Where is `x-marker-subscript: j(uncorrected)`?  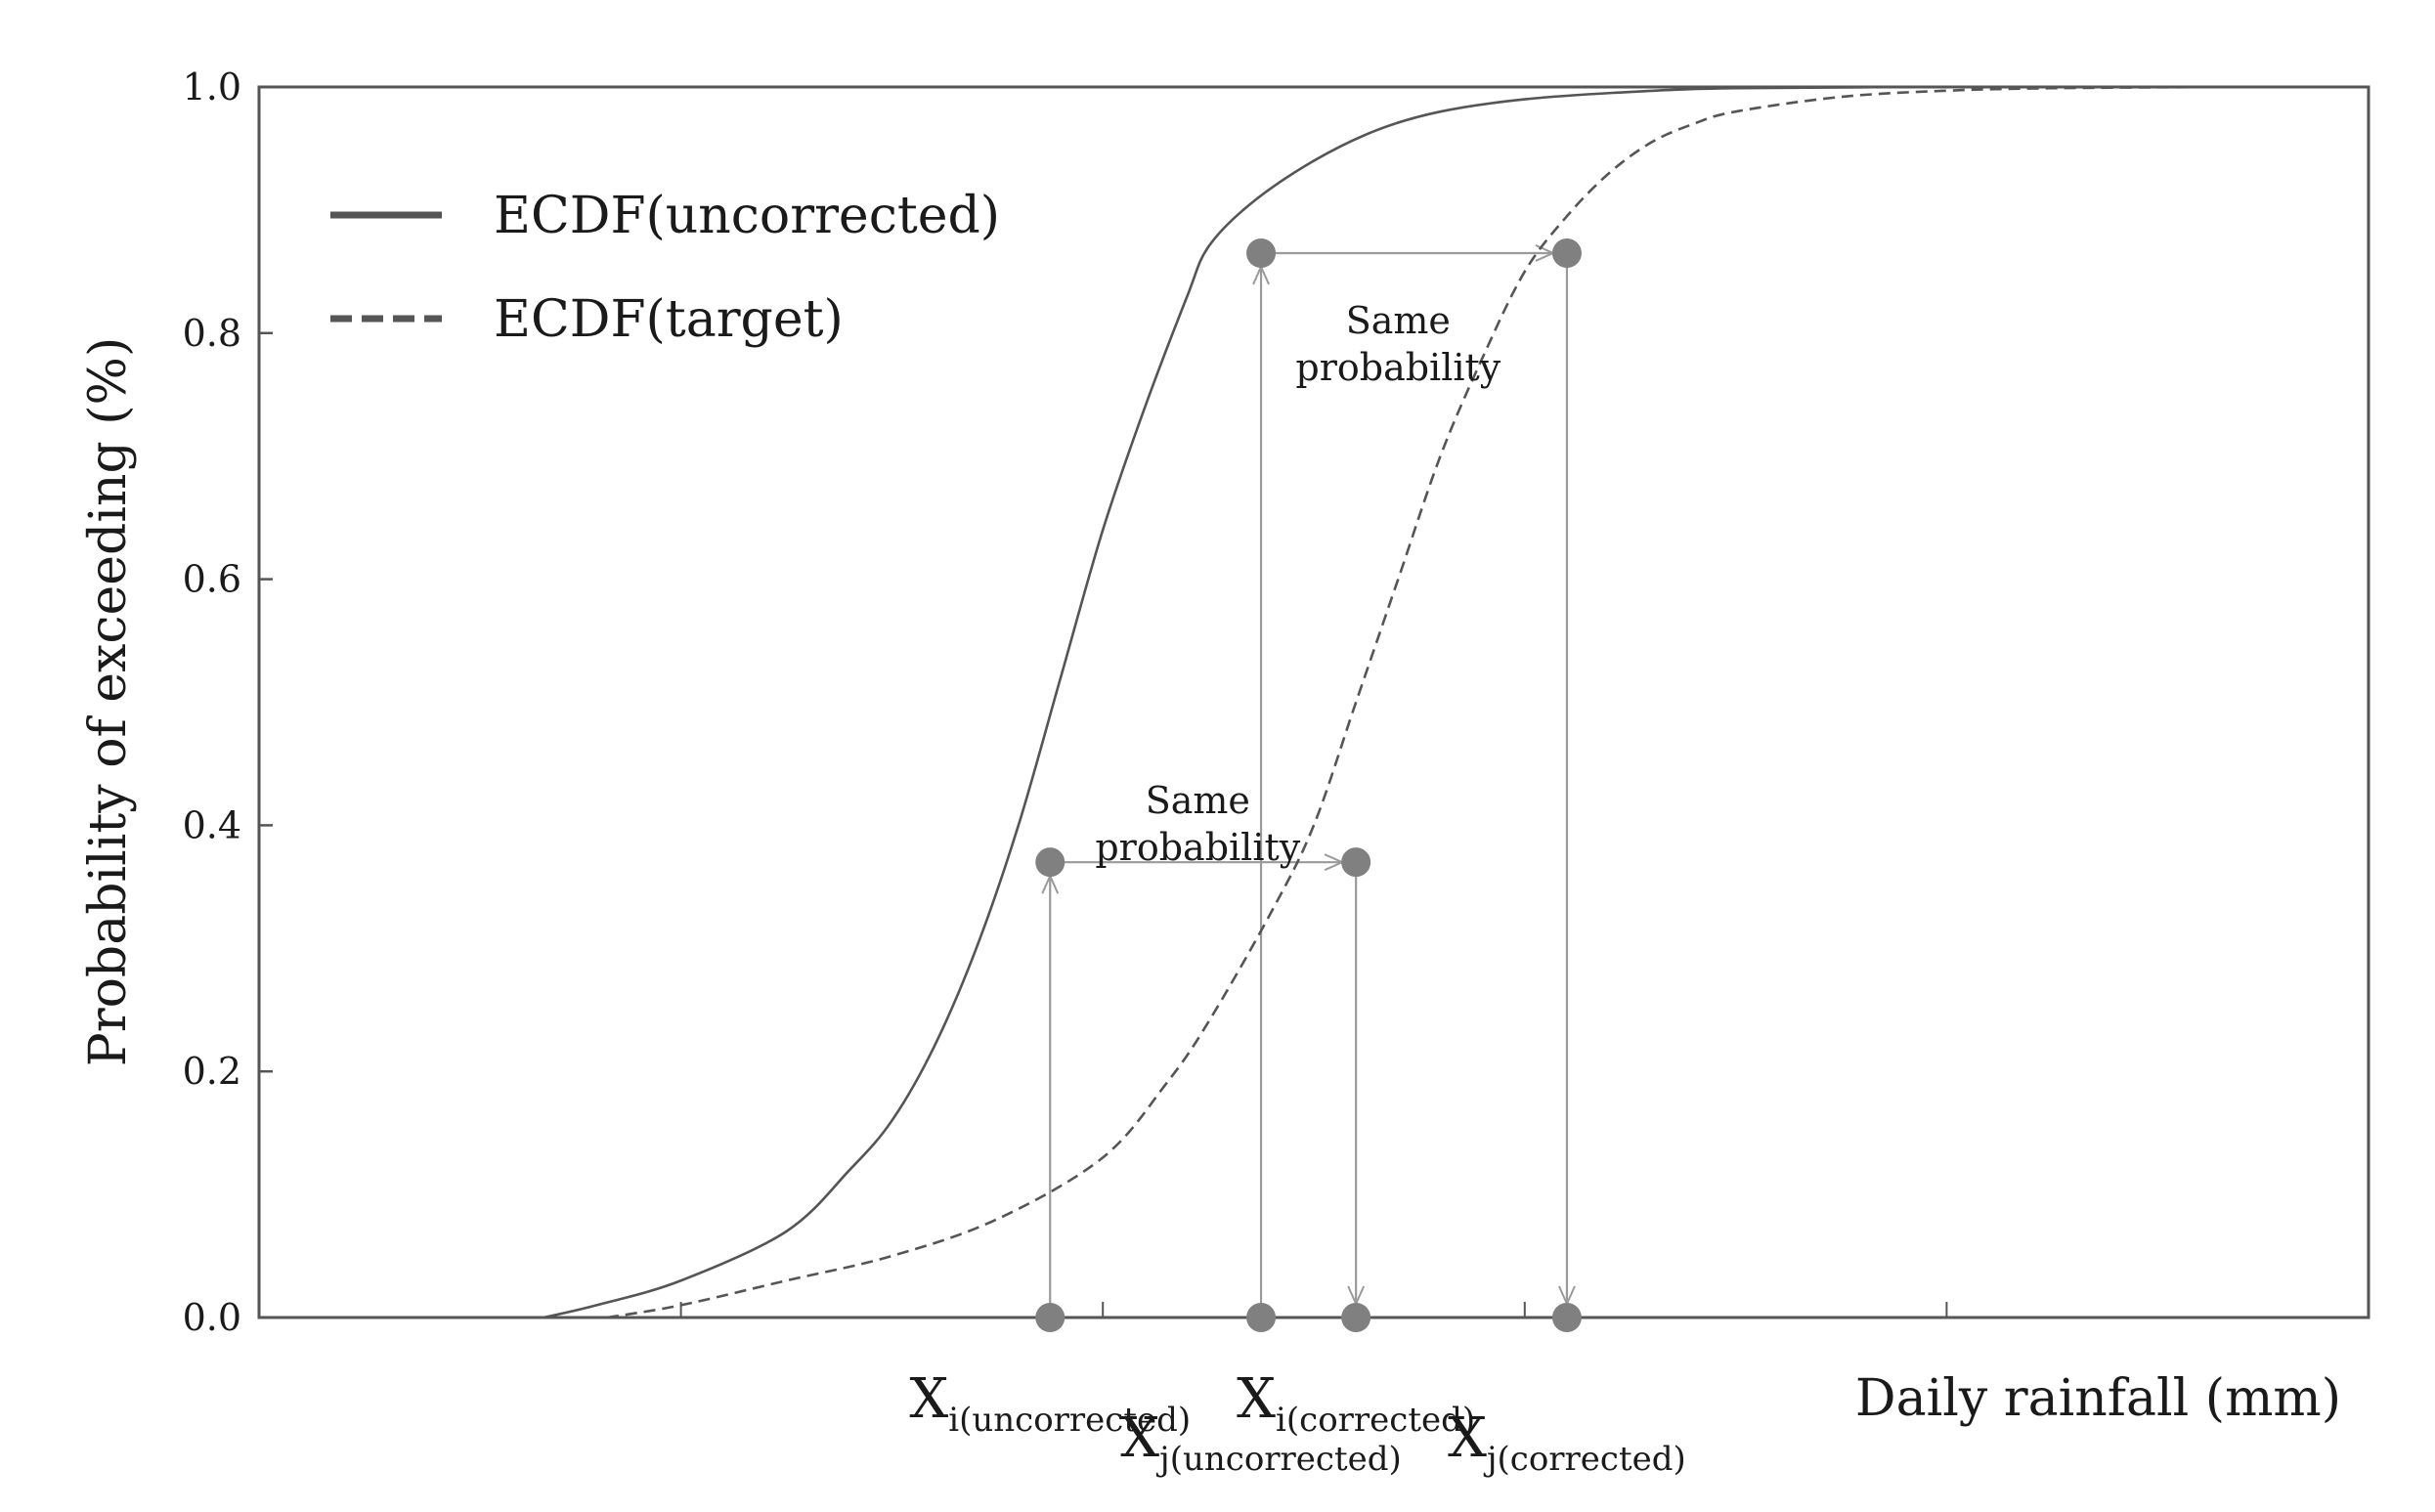 x-marker-subscript: j(uncorrected) is located at coordinates (1278, 1459).